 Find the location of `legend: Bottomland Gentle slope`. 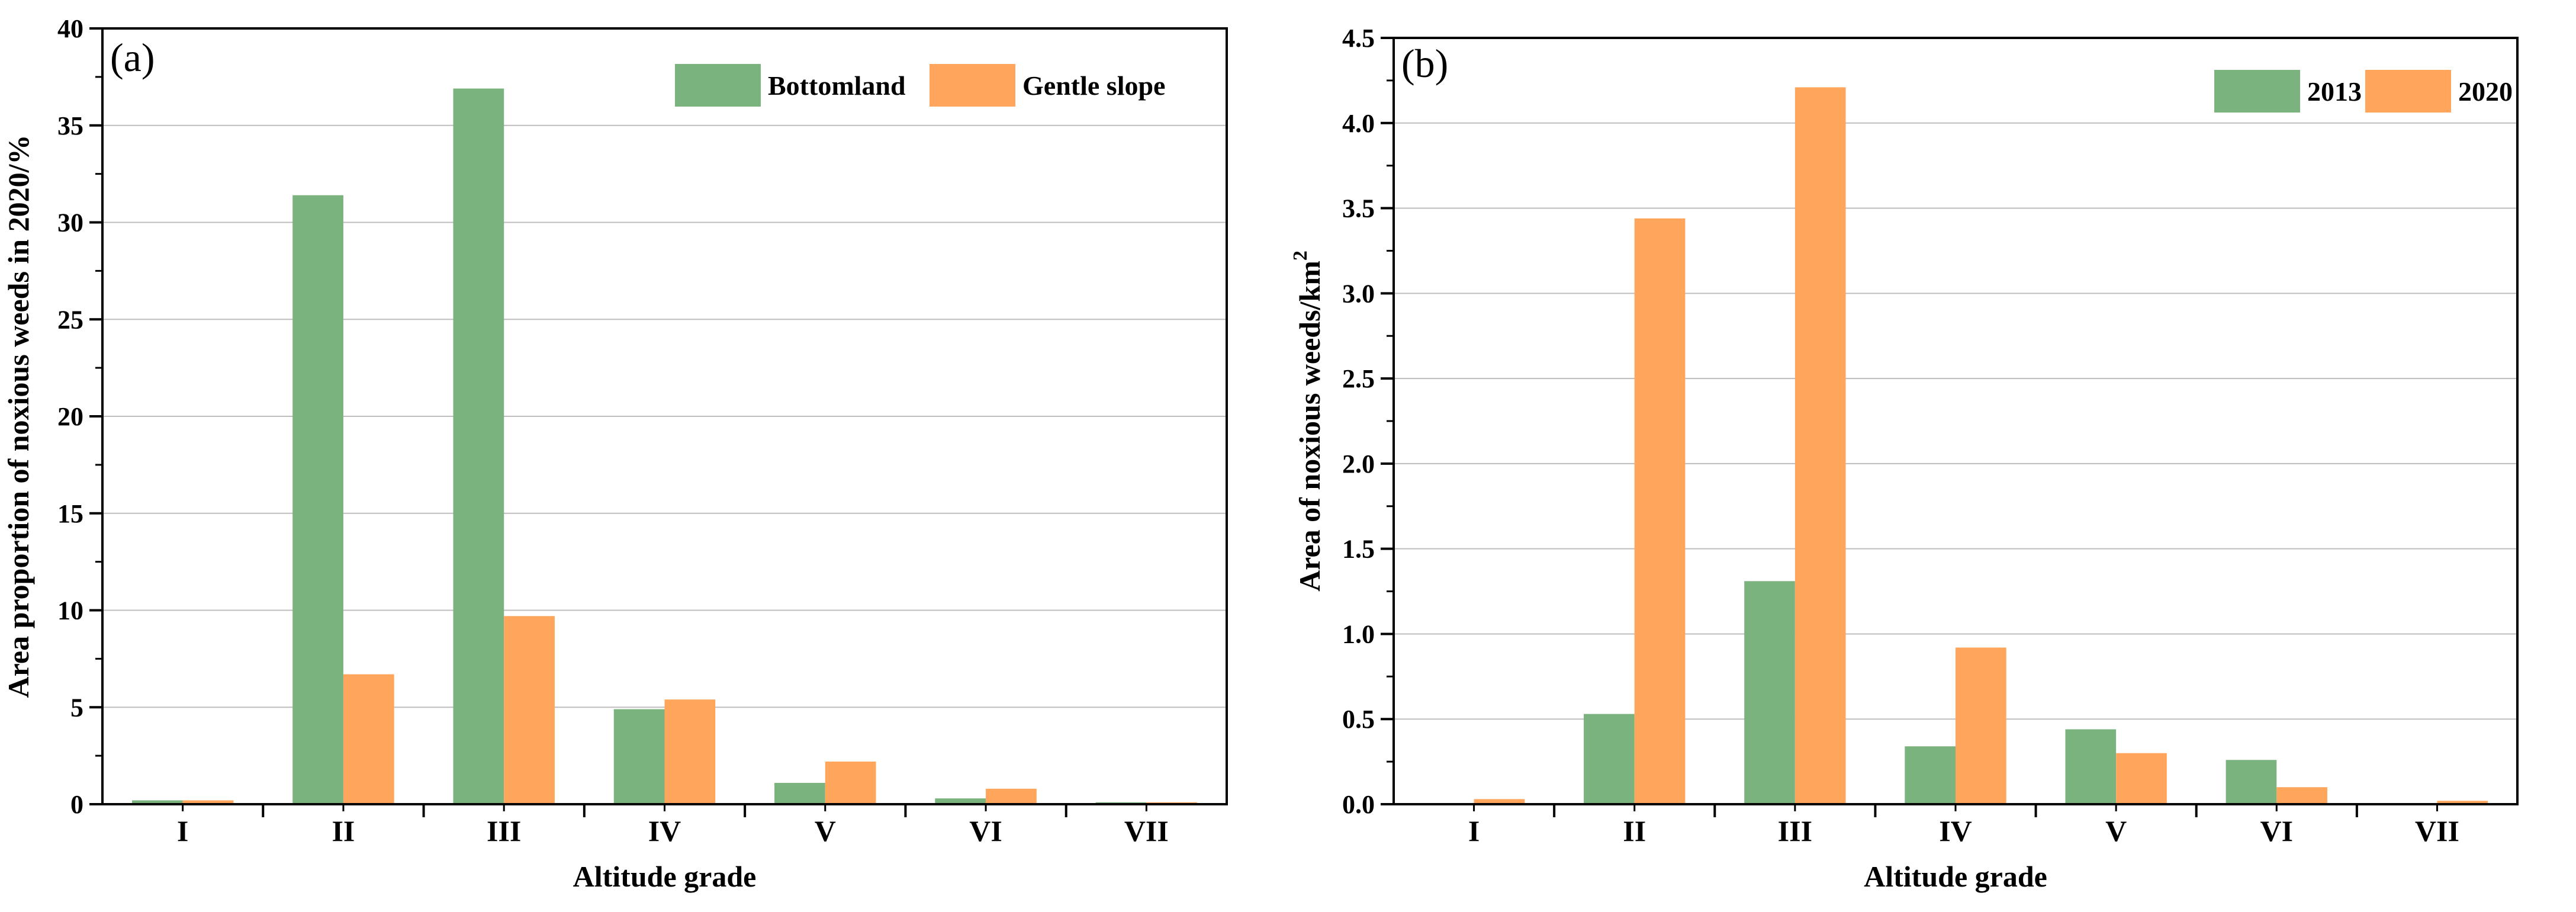

legend: Bottomland Gentle slope is located at coordinates (920, 85).